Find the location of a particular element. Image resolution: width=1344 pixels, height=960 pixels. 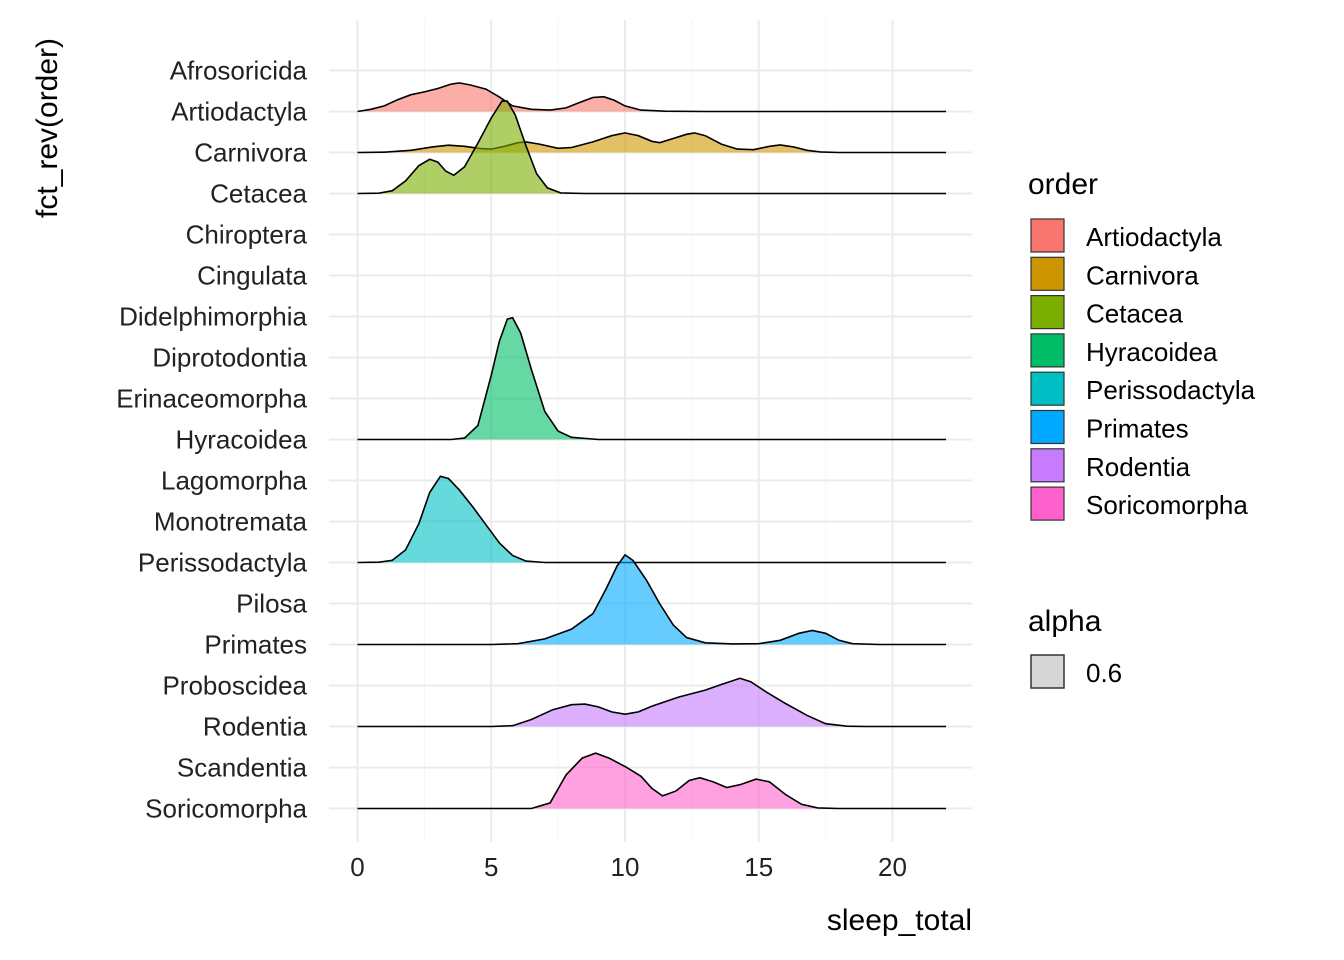

y-tick-label: Soricomorpha is located at coordinates (226, 809).